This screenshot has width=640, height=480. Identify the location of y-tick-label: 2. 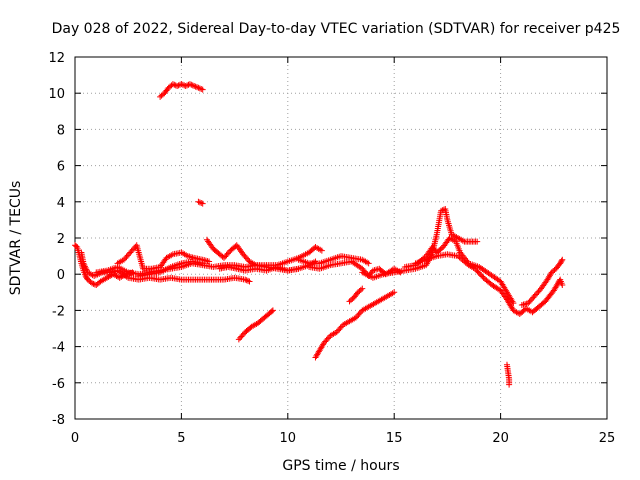
(61, 239).